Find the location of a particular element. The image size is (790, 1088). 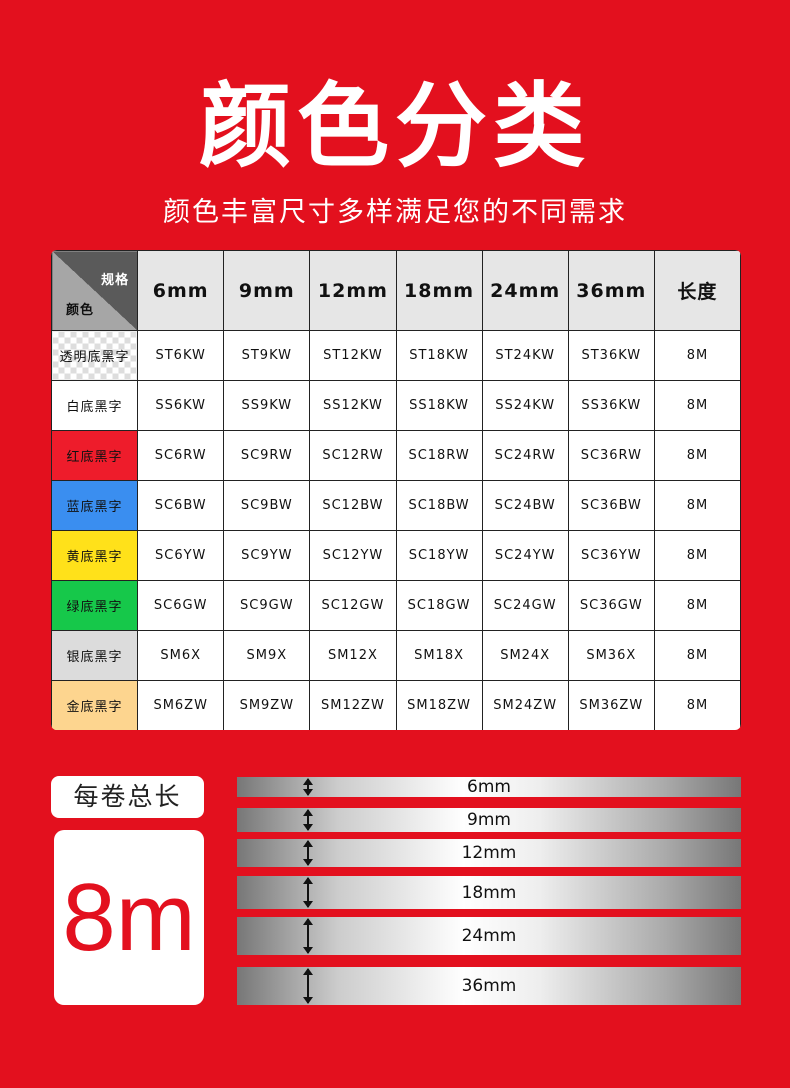

model-cell: ST9KW is located at coordinates (267, 355).